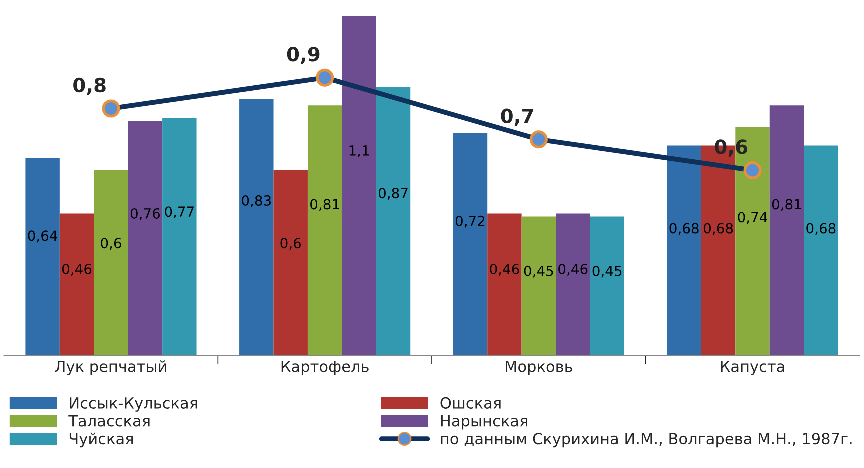 The image size is (864, 468). What do you see at coordinates (393, 194) in the screenshot?
I see `data-label: 0,87` at bounding box center [393, 194].